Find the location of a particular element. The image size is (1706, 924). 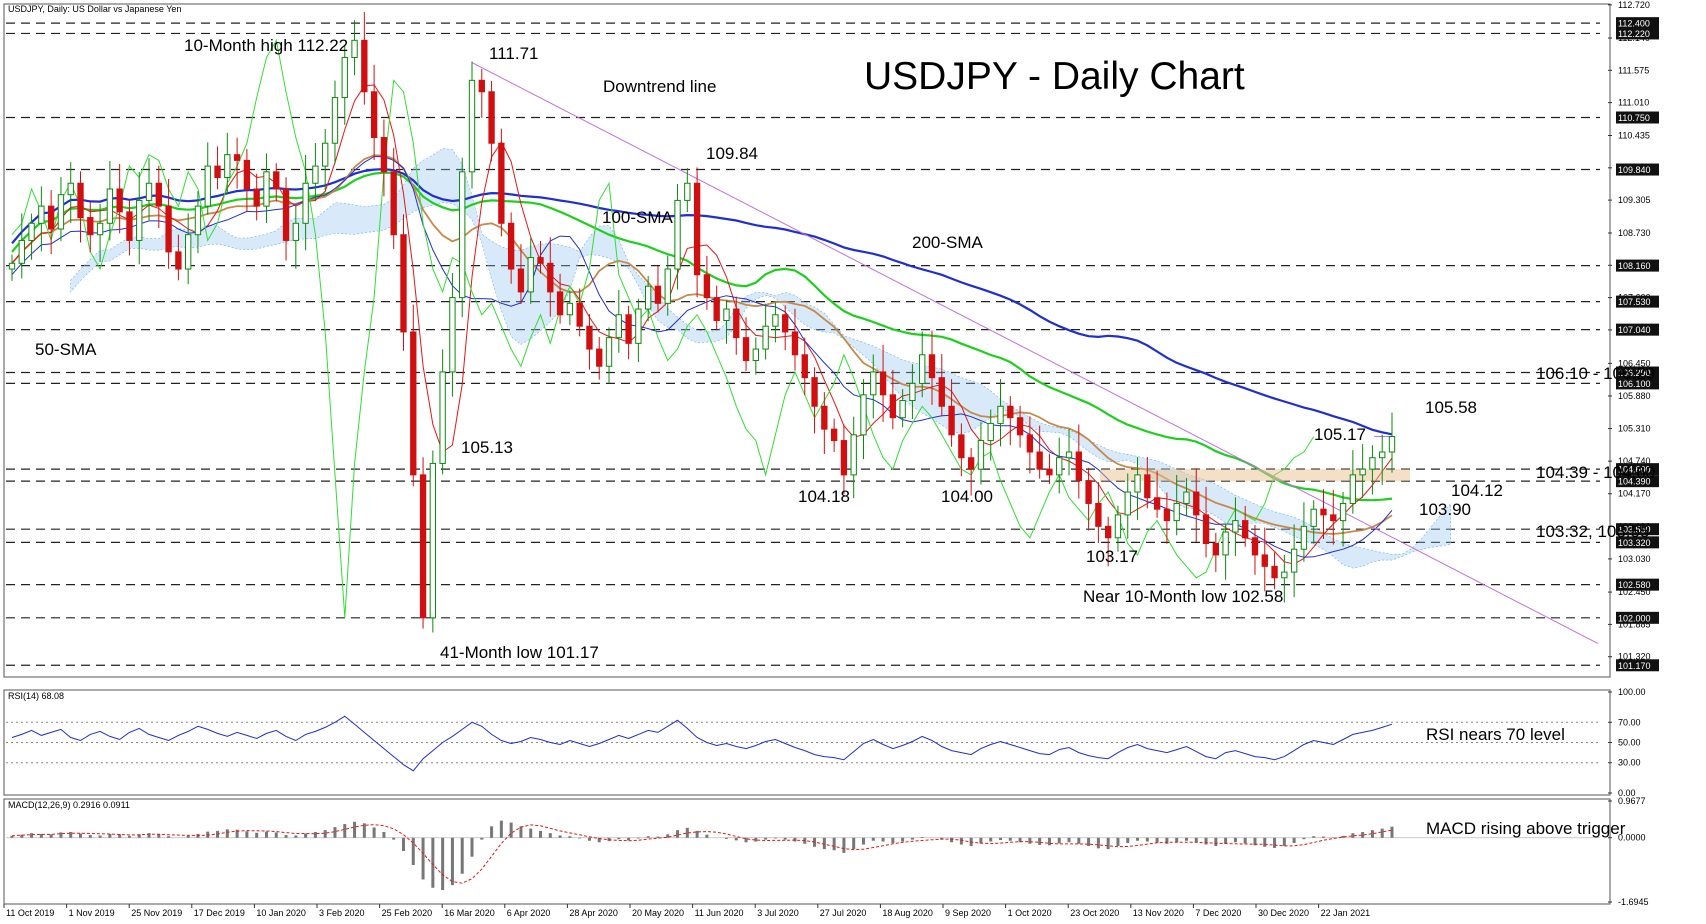

annotation-41-month-low: 41-Month low 101.17 is located at coordinates (519, 652).